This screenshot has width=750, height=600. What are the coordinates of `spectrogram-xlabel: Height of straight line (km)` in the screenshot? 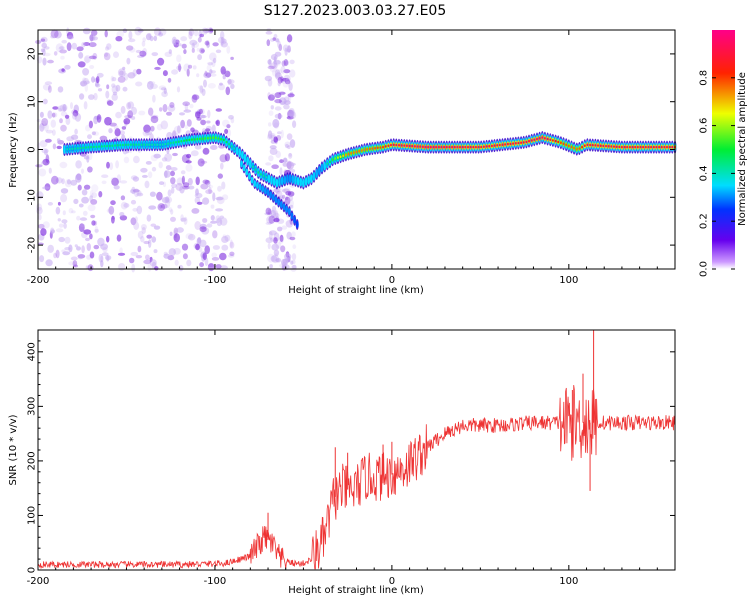 It's located at (356, 290).